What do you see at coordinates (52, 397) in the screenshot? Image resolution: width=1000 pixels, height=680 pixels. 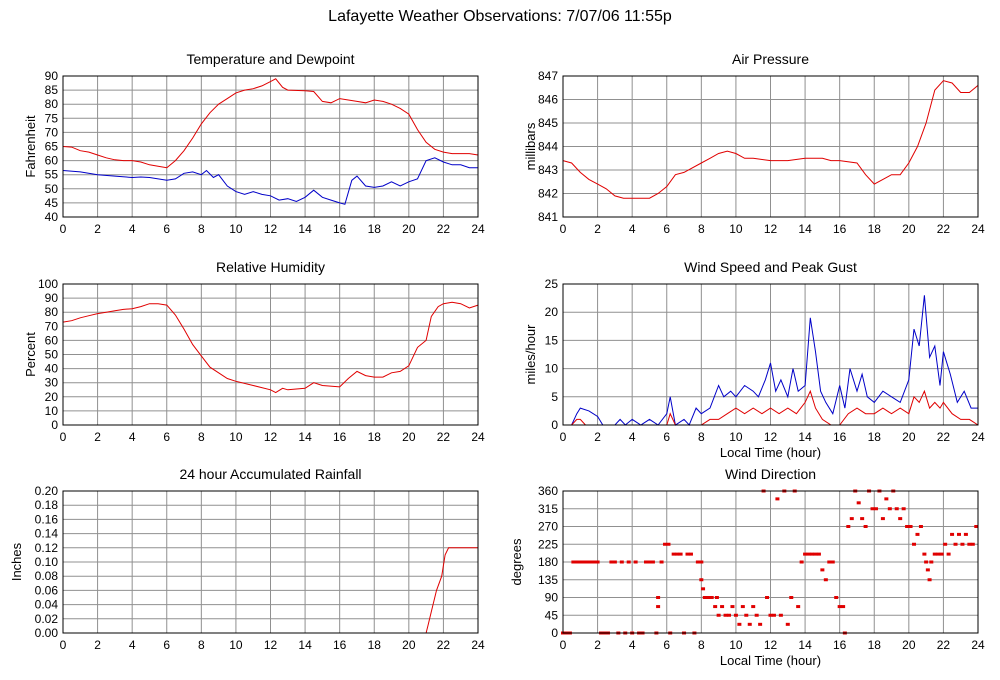 I see `humidity-ytick-2: 20` at bounding box center [52, 397].